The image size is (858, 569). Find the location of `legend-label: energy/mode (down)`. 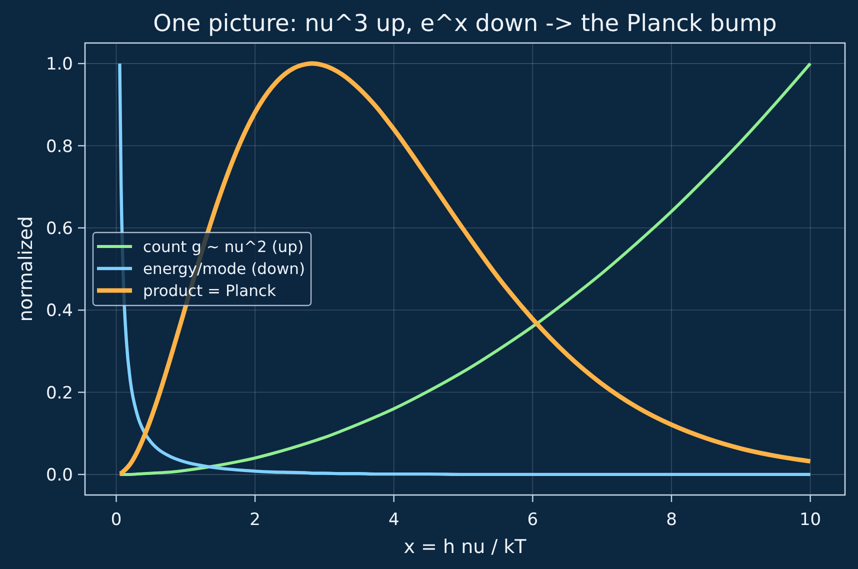

legend-label: energy/mode (down) is located at coordinates (224, 269).